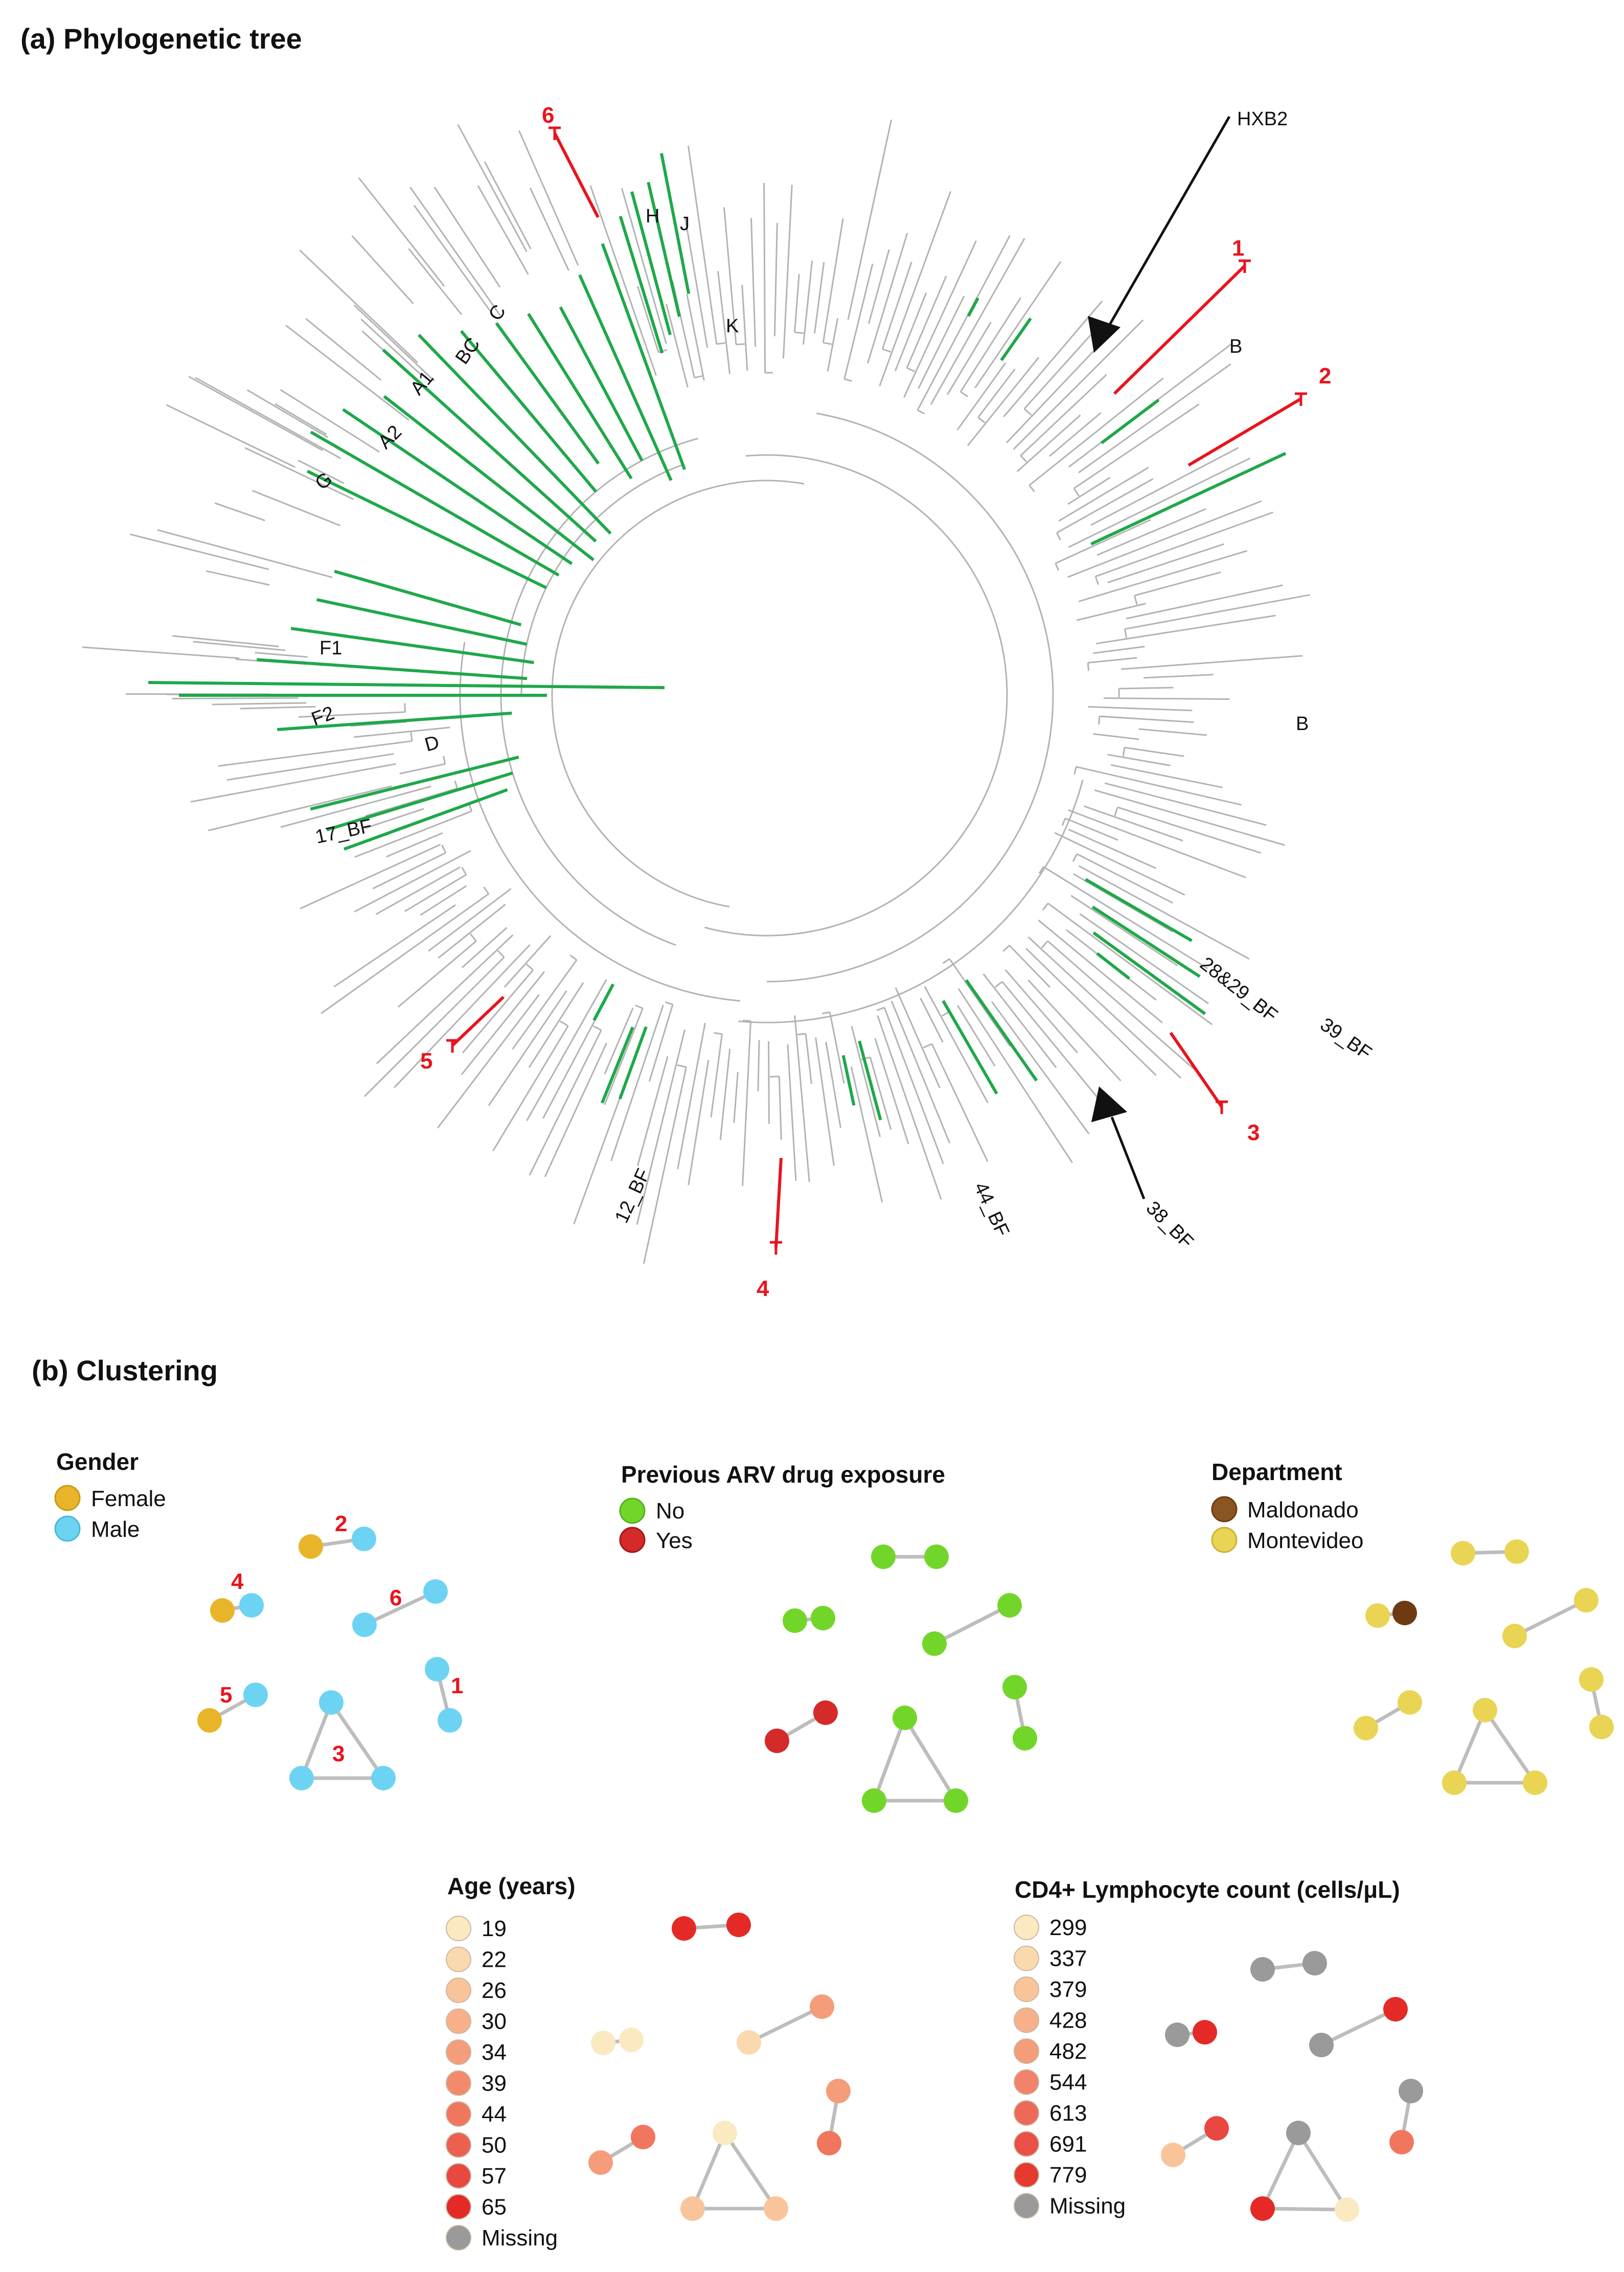  Describe the element at coordinates (991, 1209) in the screenshot. I see `subtype-label-44bf: 44_BF` at that location.